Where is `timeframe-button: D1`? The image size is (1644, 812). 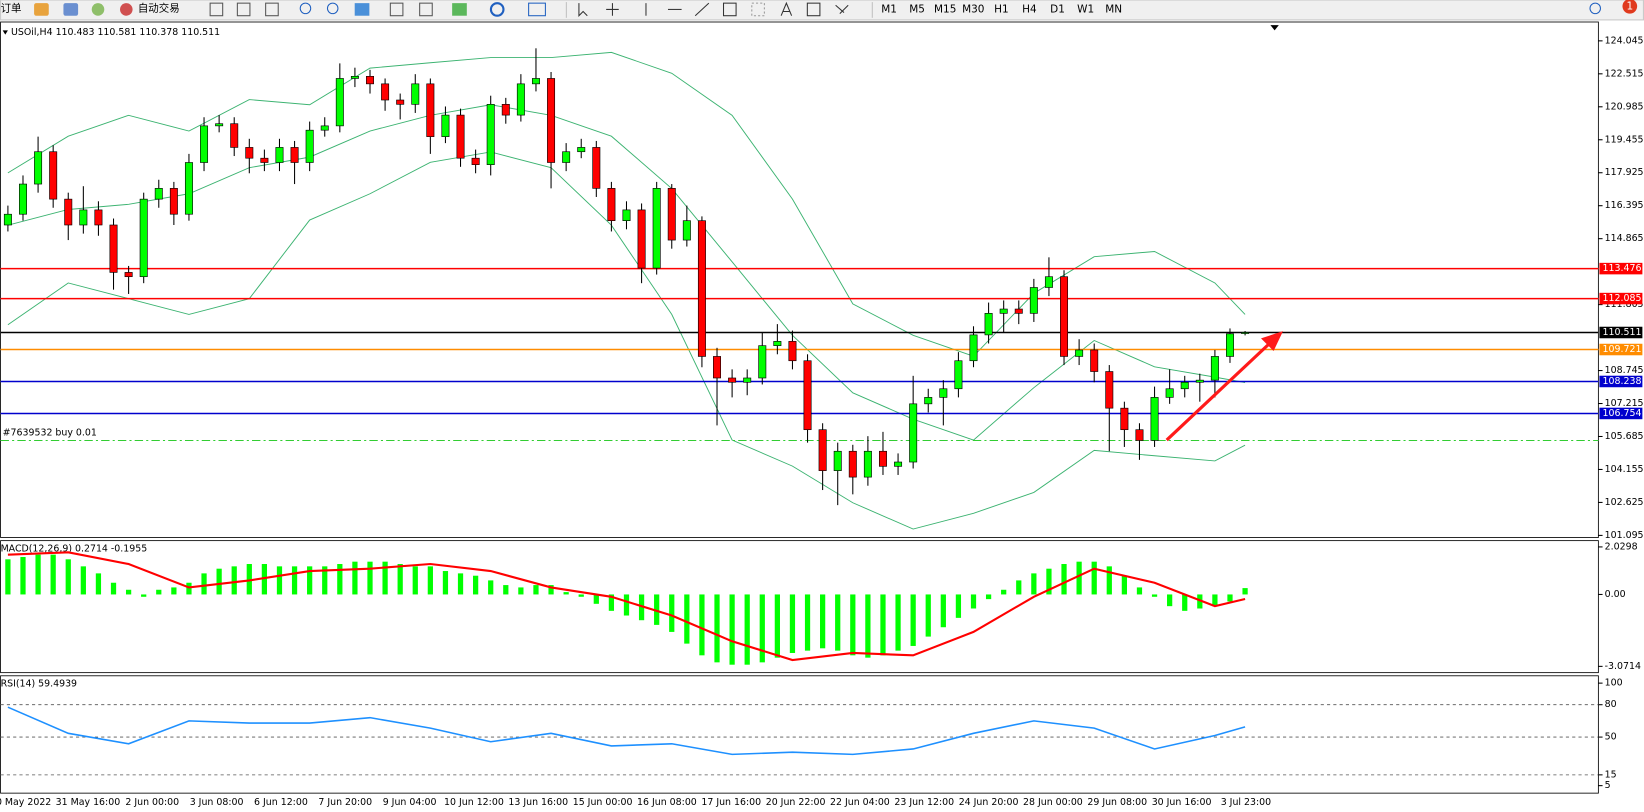
timeframe-button: D1 is located at coordinates (1057, 9).